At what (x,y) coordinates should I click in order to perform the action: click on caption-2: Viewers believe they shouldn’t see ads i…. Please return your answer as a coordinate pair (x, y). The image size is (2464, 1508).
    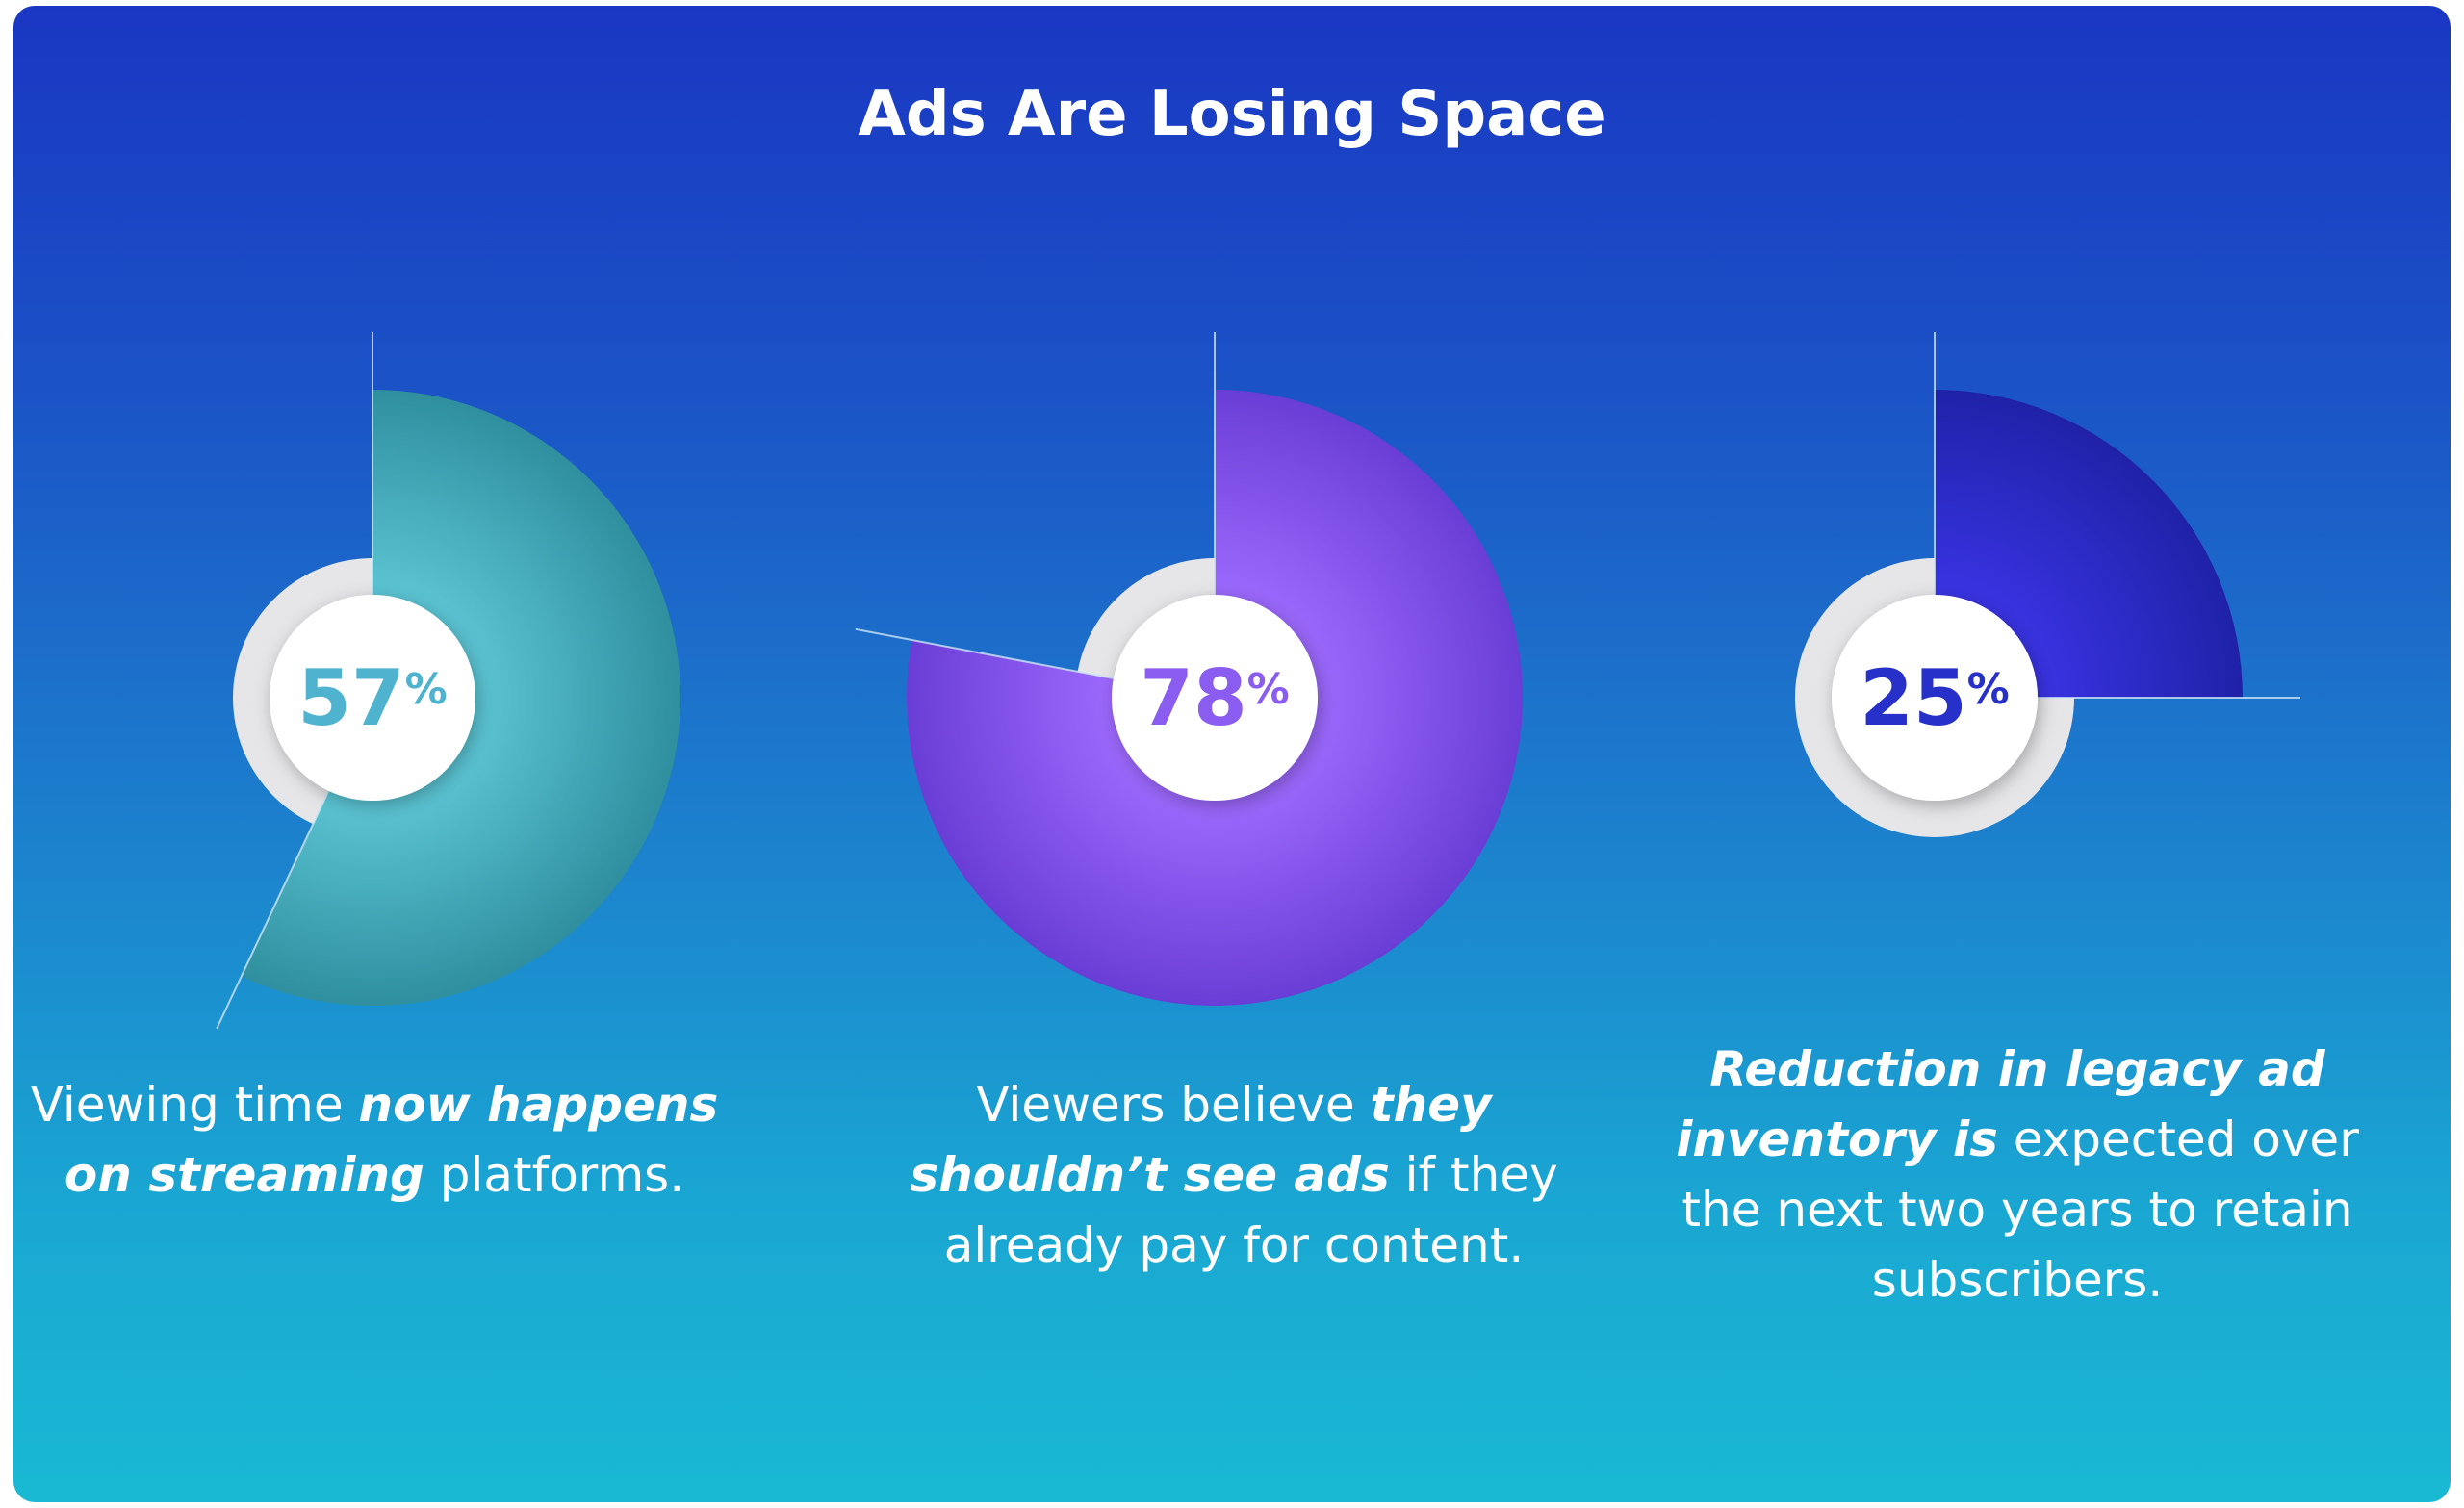
    Looking at the image, I should click on (1234, 1175).